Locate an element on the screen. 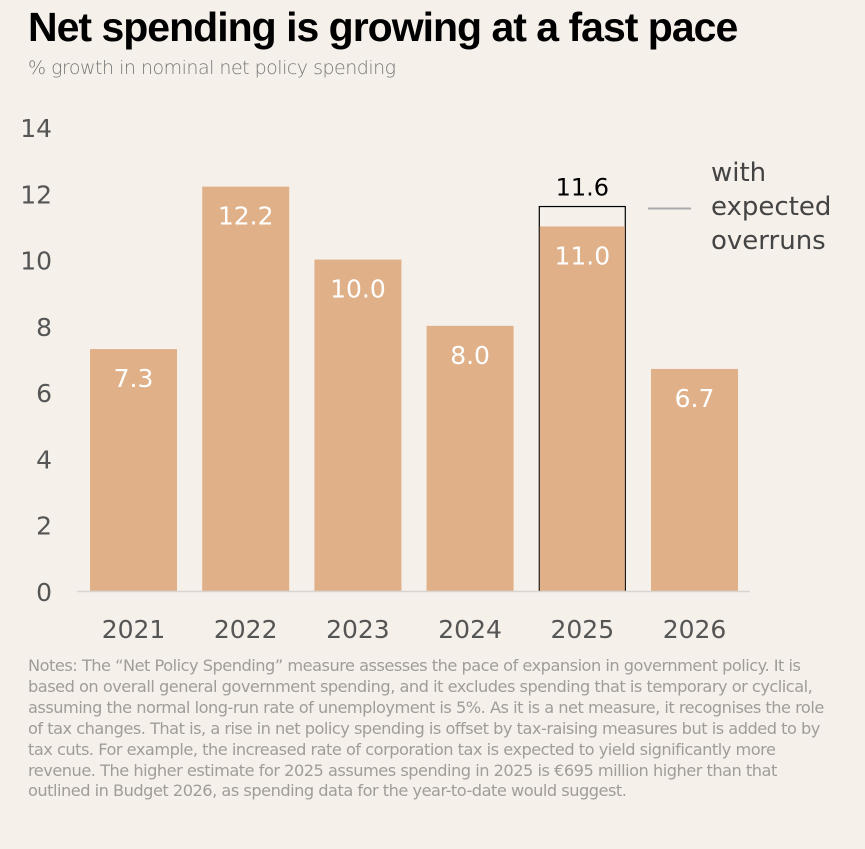  x-tick-label: 2023 is located at coordinates (358, 629).